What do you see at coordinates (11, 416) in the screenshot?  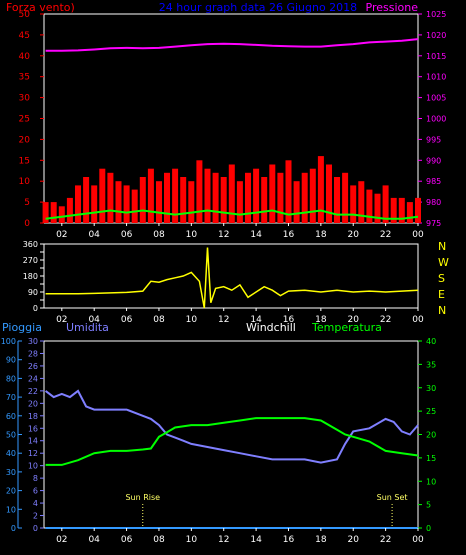 I see `rain-tick-label: 60` at bounding box center [11, 416].